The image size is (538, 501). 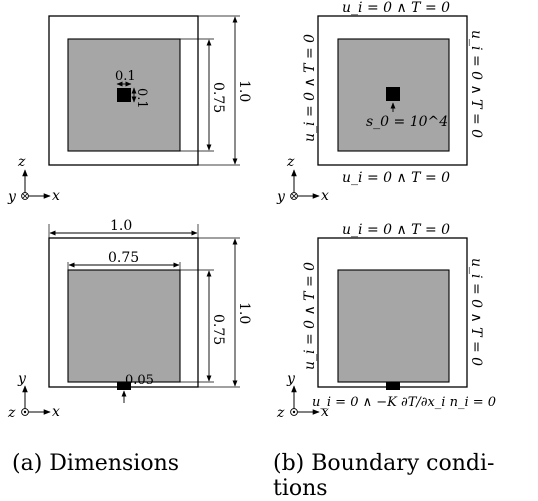 What do you see at coordinates (141, 98) in the screenshot?
I see `dim-source-height: 0.1` at bounding box center [141, 98].